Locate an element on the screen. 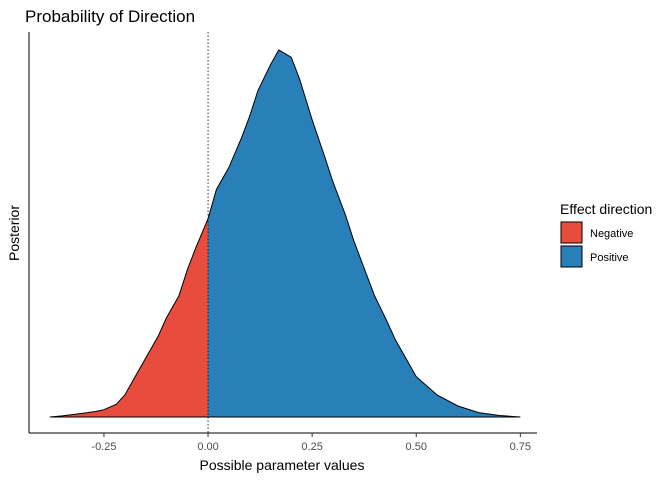 The height and width of the screenshot is (480, 672). x-tick-label: 0.00 is located at coordinates (207, 447).